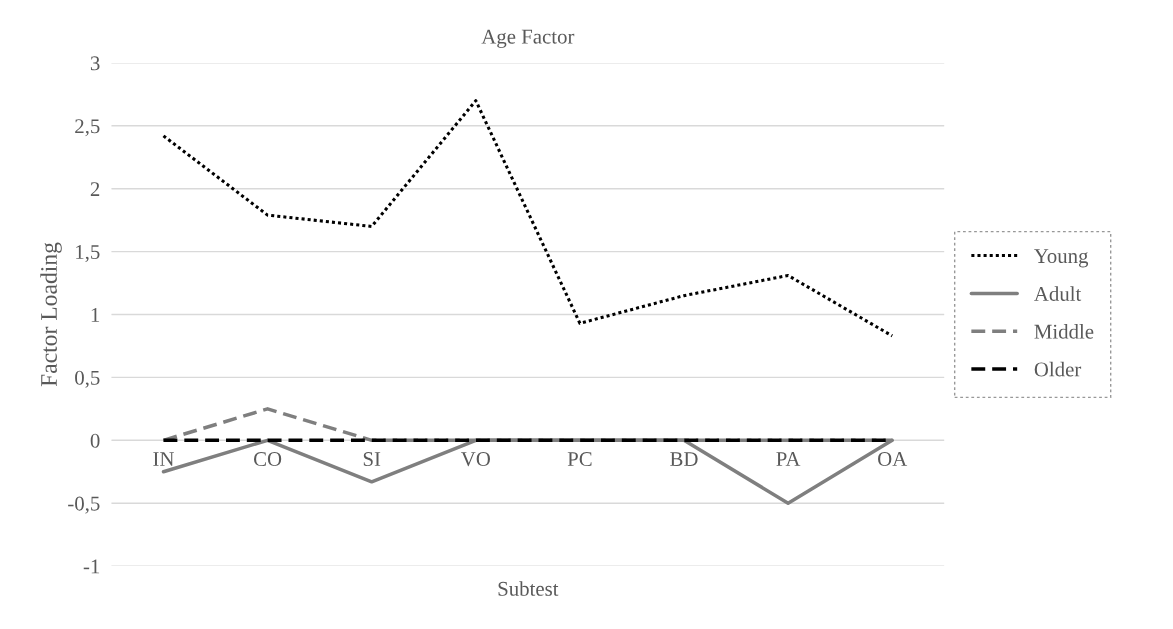 Image resolution: width=1173 pixels, height=629 pixels. Describe the element at coordinates (1058, 369) in the screenshot. I see `legend-label: Older` at that location.